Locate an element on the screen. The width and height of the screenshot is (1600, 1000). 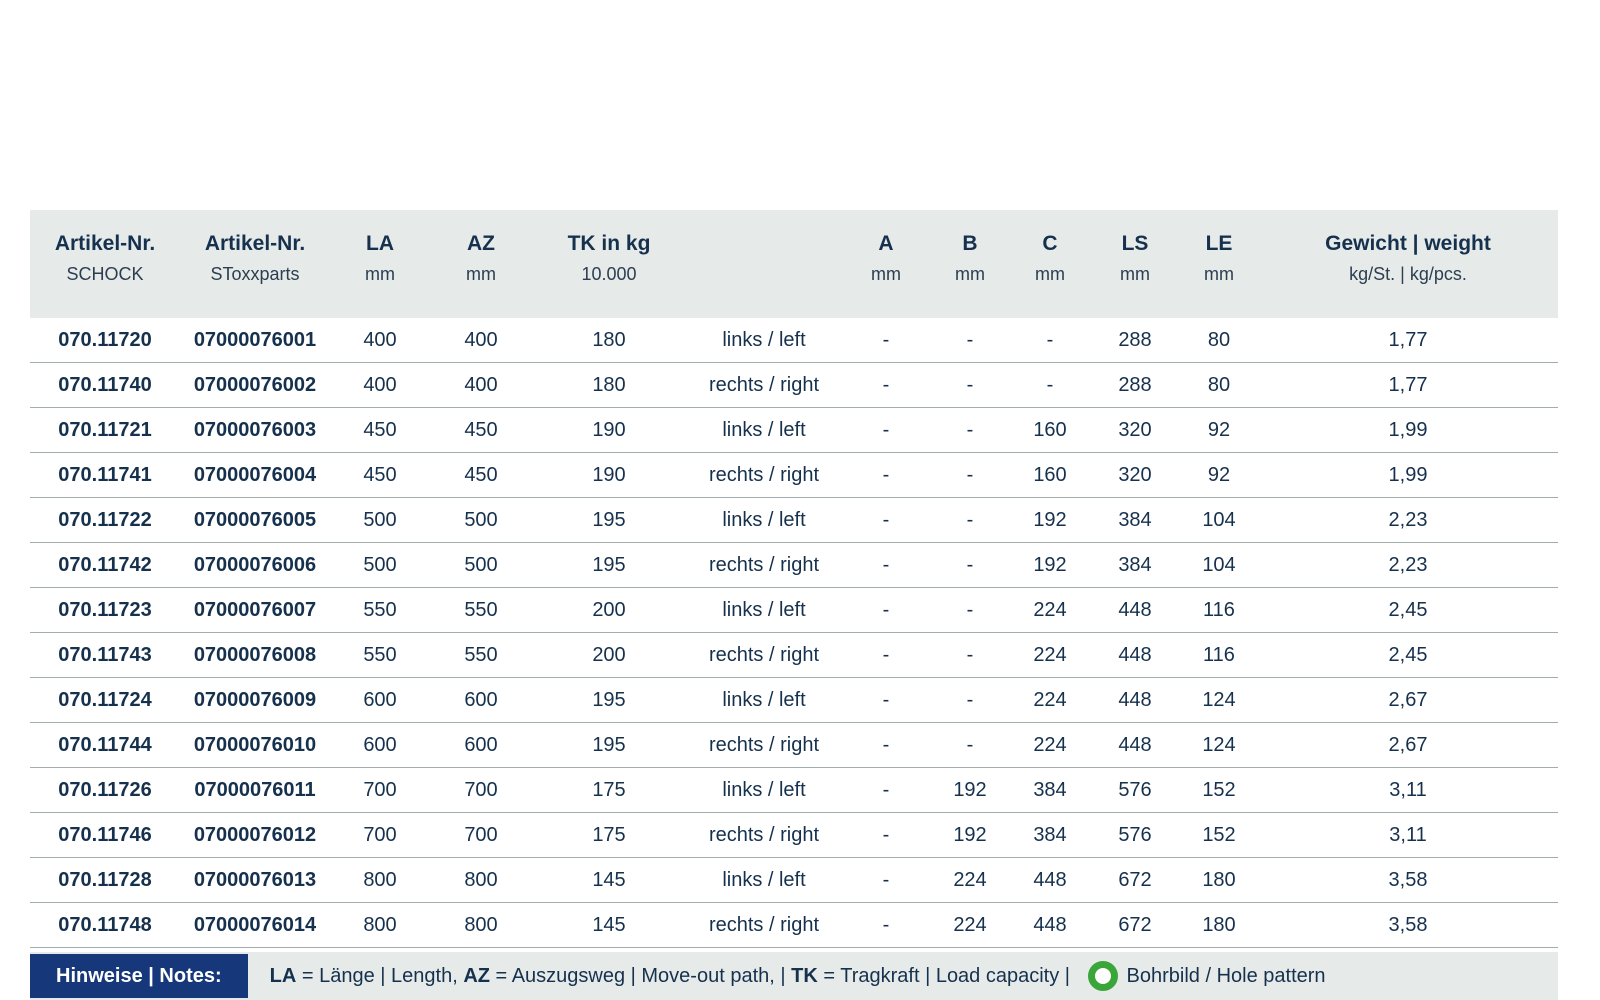
cell-ls: 576 is located at coordinates (1135, 790).